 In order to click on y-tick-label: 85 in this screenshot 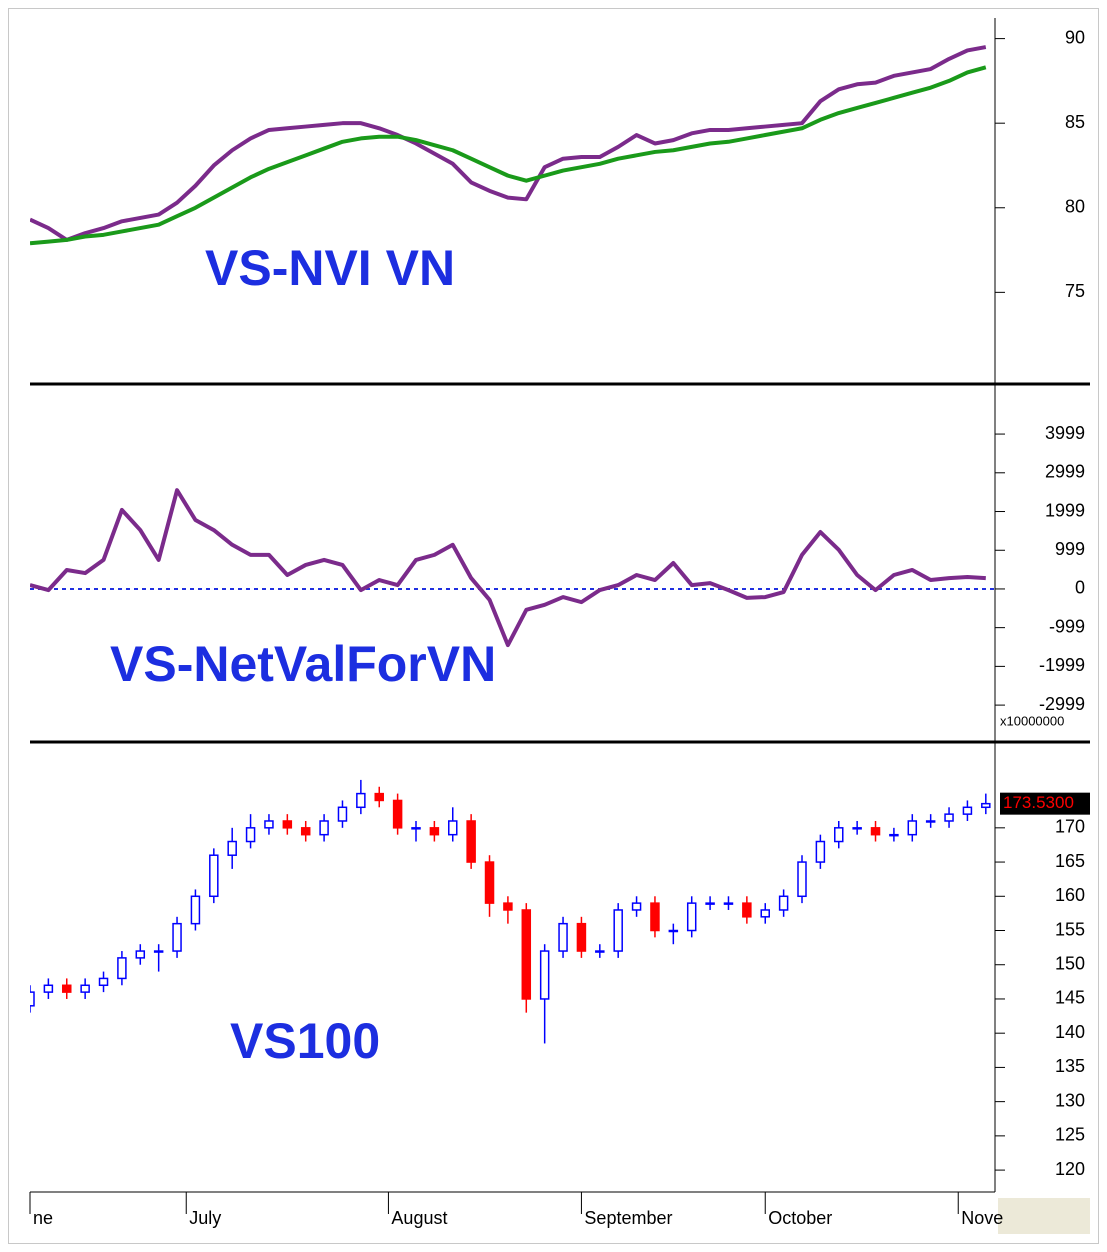, I will do `click(1075, 122)`.